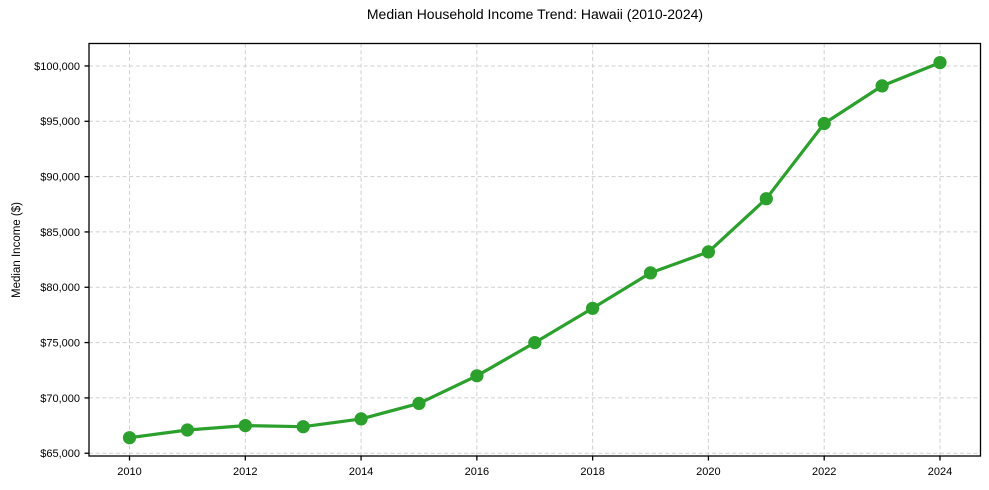 Image resolution: width=989 pixels, height=490 pixels. I want to click on y-tick-label: $80,000, so click(60, 288).